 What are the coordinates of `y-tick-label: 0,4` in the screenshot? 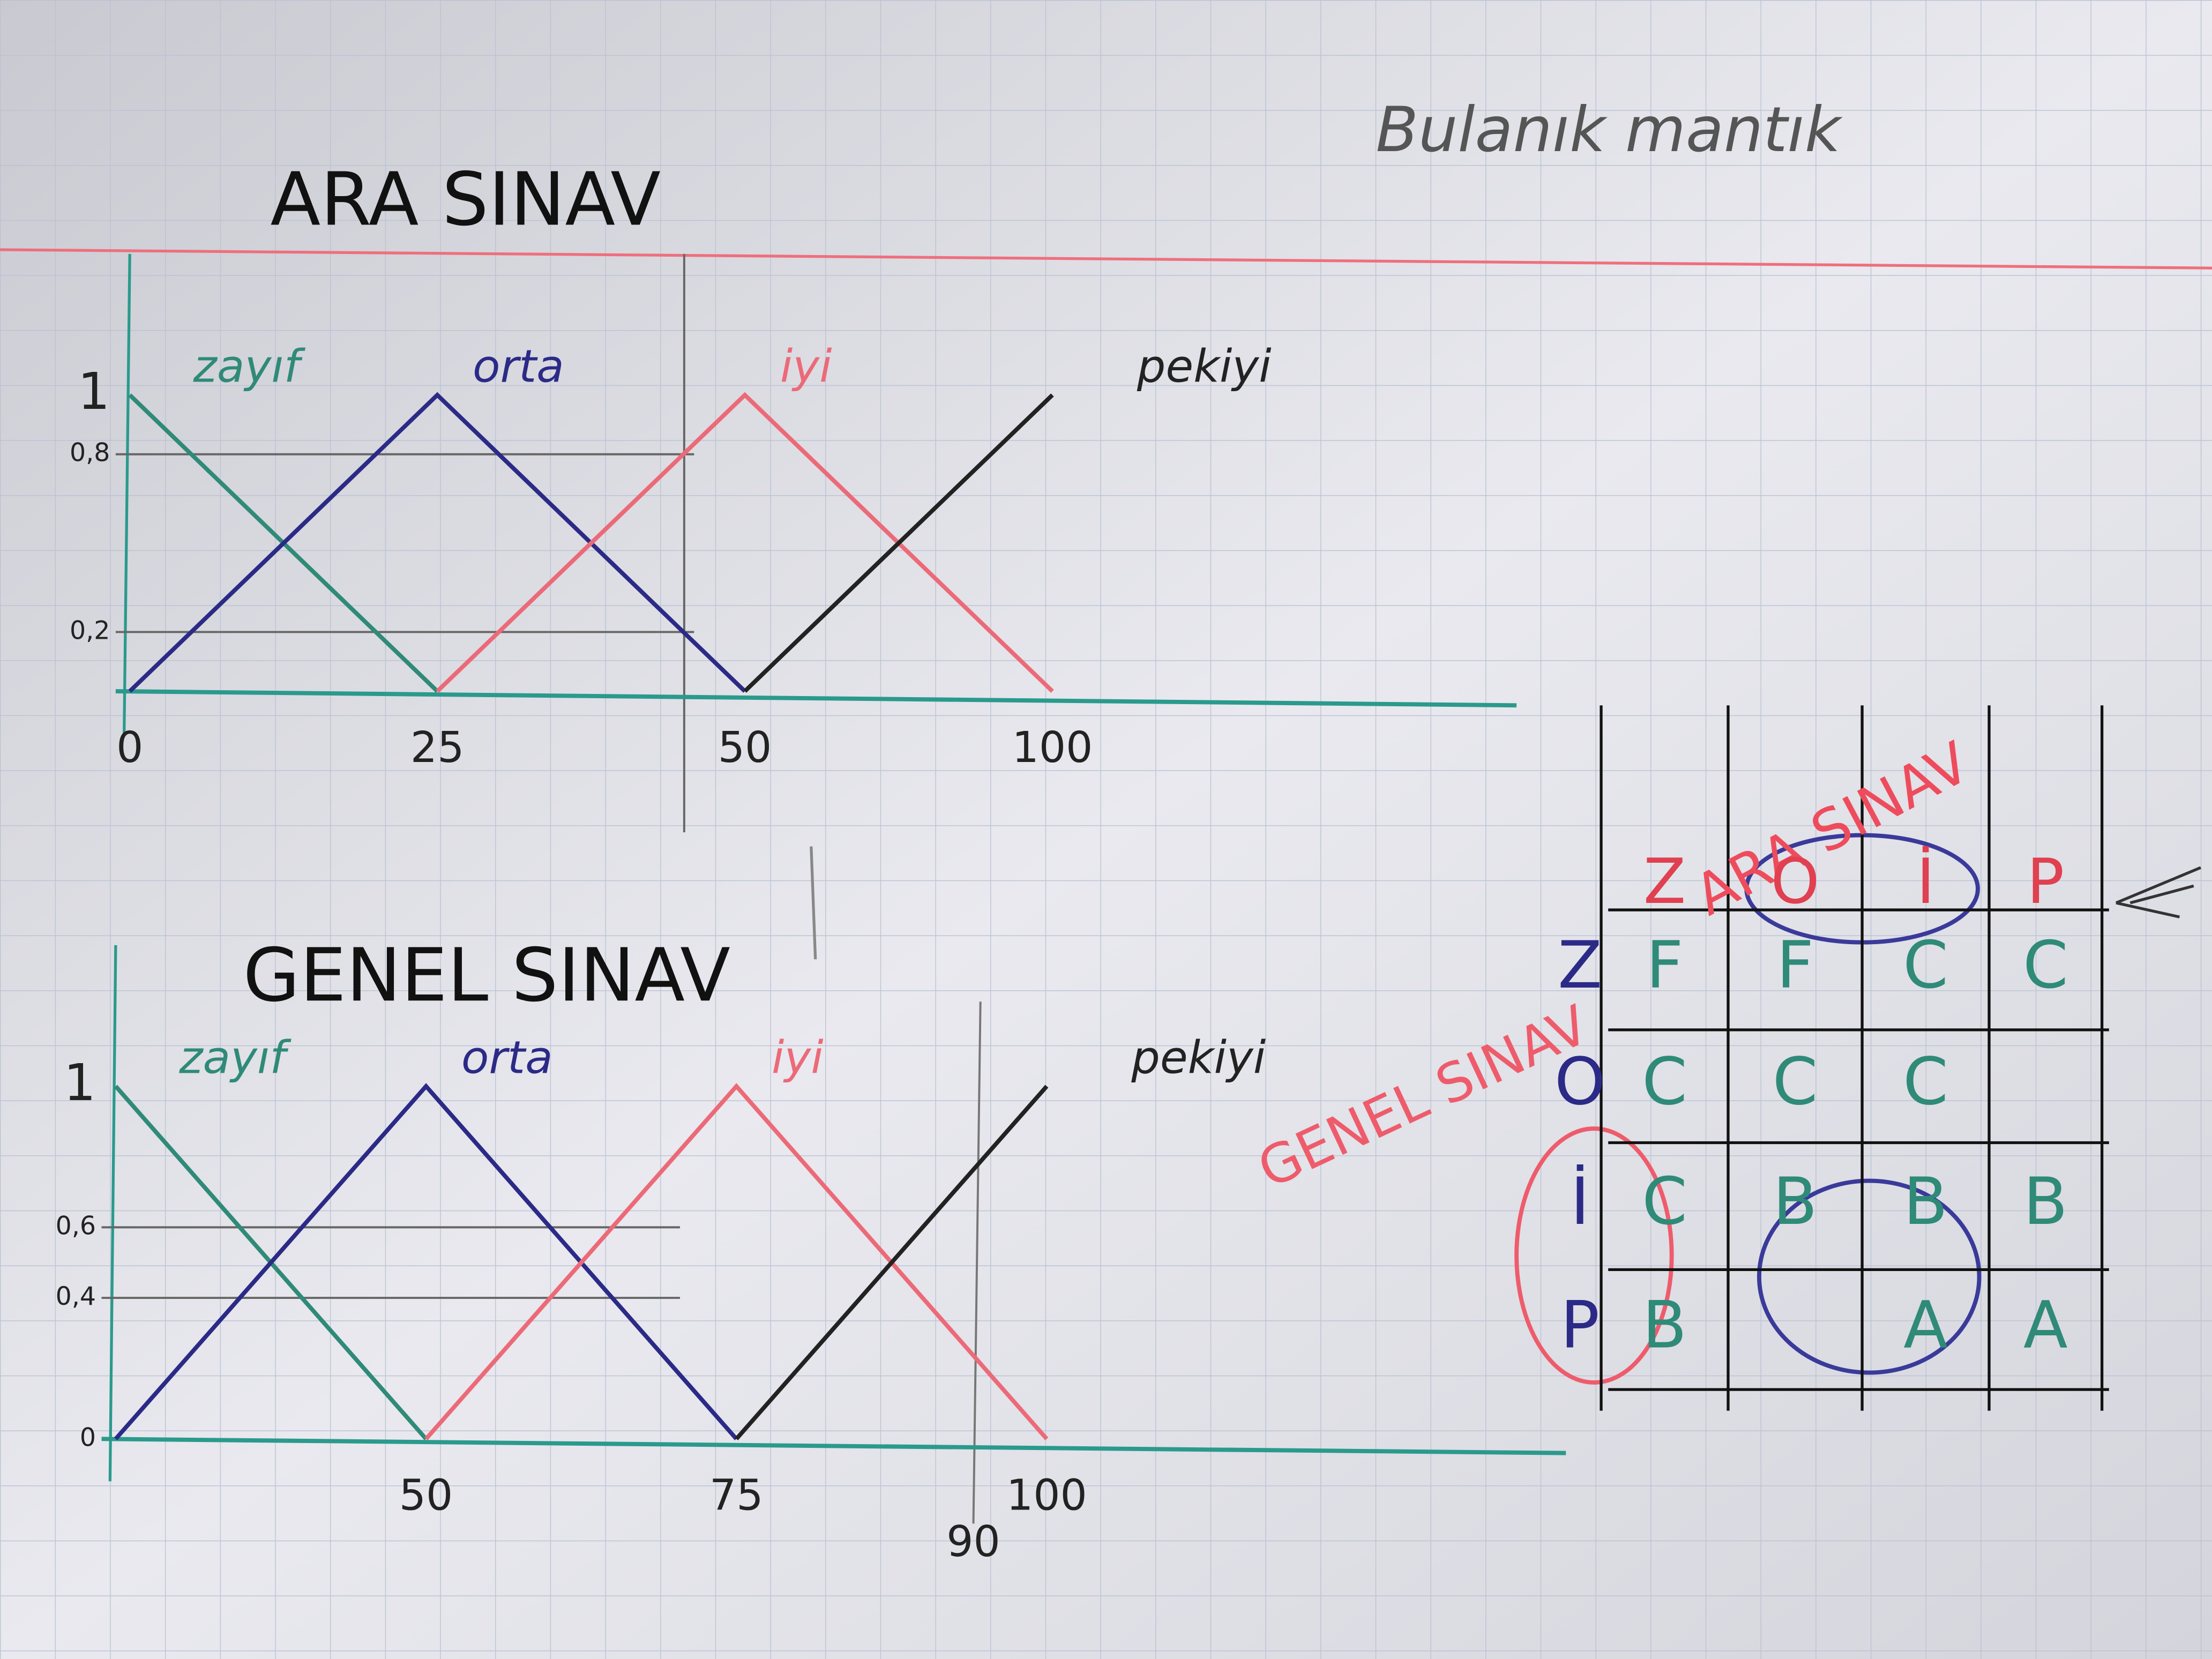 It's located at (76, 1296).